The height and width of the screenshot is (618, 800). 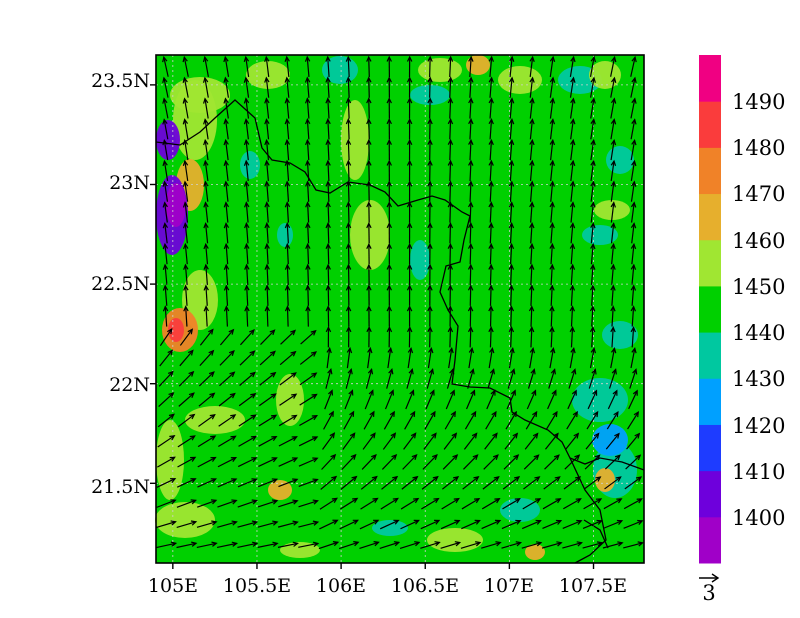 What do you see at coordinates (710, 171) in the screenshot?
I see `colorbar-swatch` at bounding box center [710, 171].